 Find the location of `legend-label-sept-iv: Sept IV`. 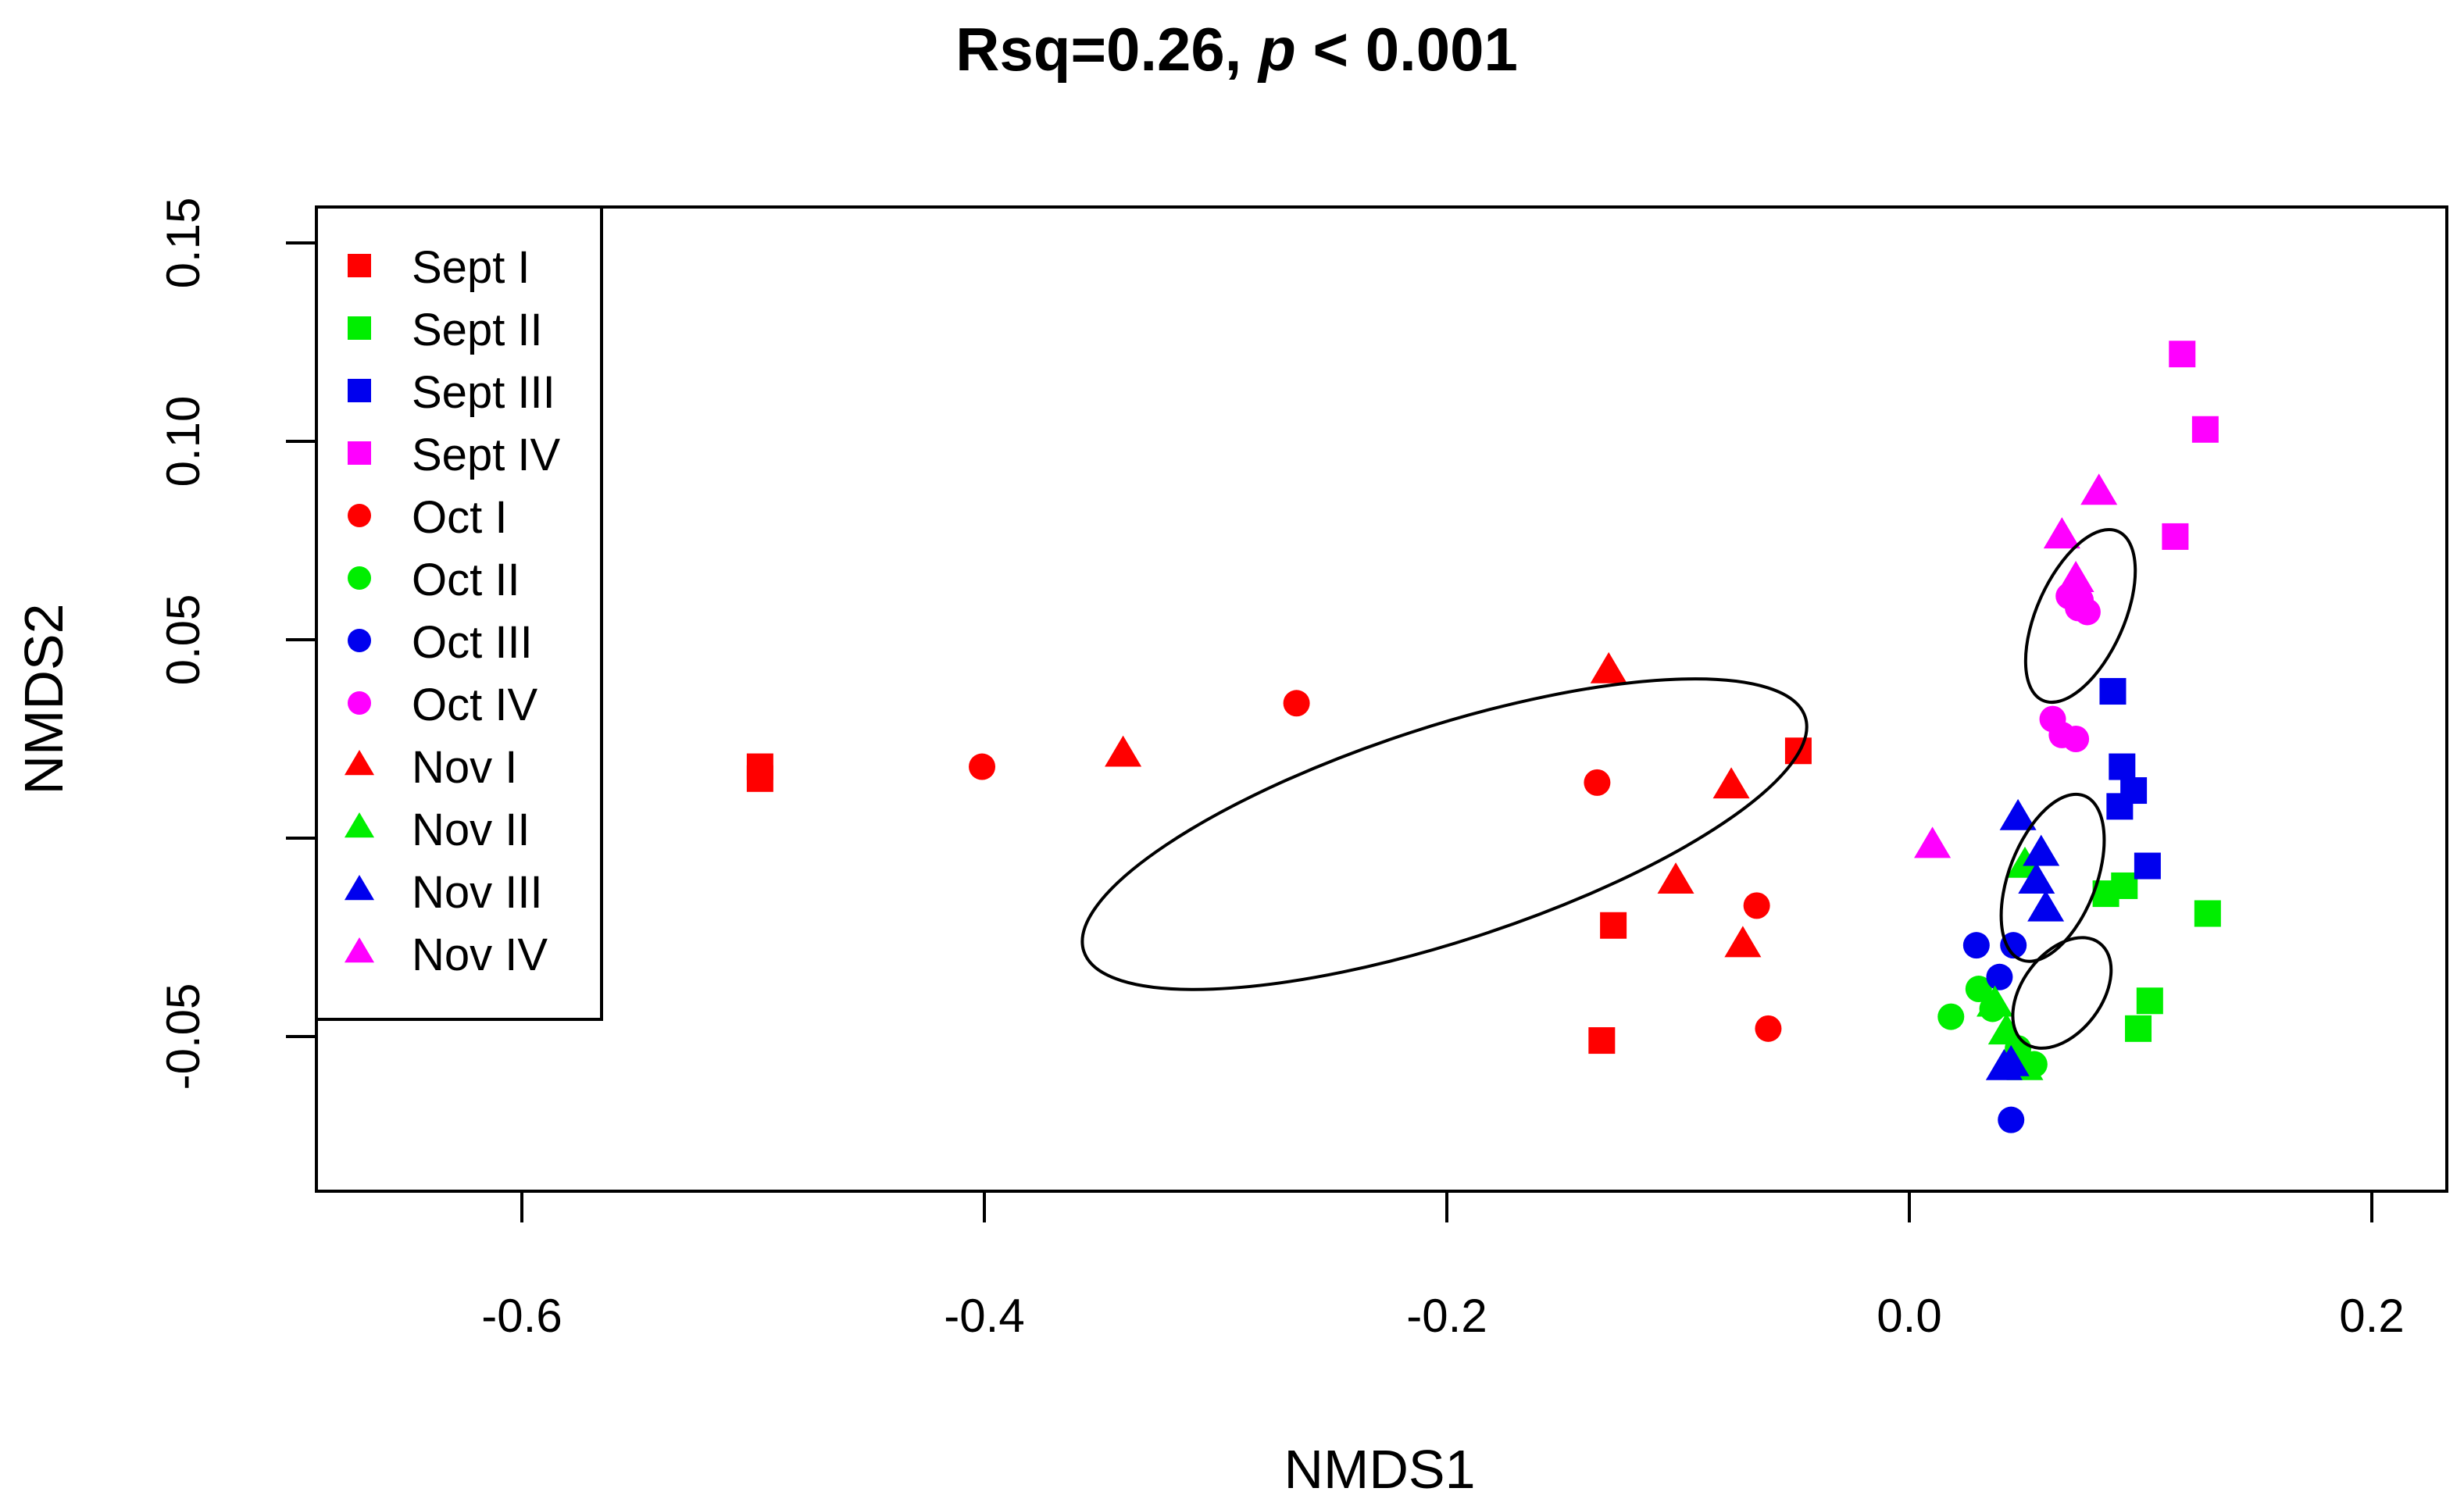

legend-label-sept-iv: Sept IV is located at coordinates (486, 455).